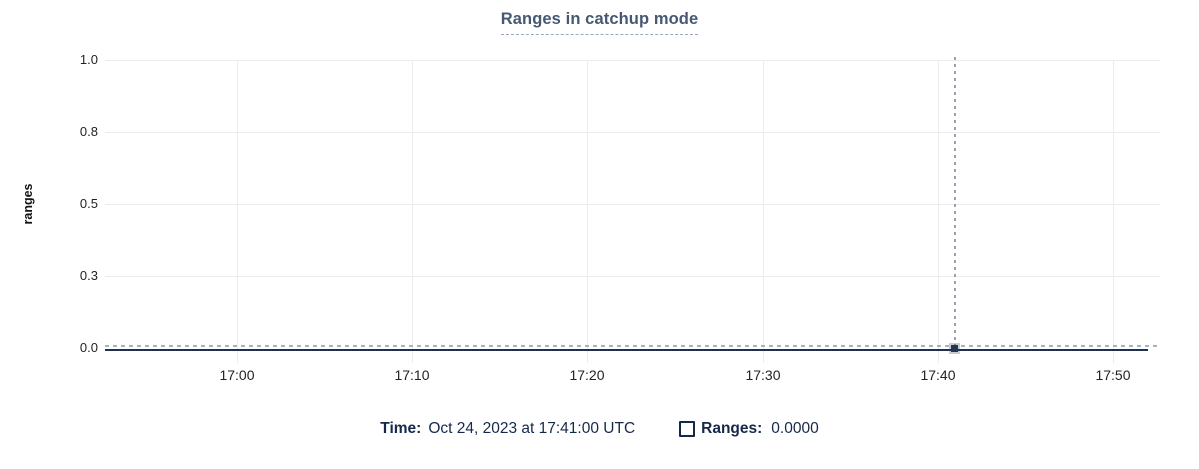  I want to click on x-tick-label: 17:40, so click(938, 375).